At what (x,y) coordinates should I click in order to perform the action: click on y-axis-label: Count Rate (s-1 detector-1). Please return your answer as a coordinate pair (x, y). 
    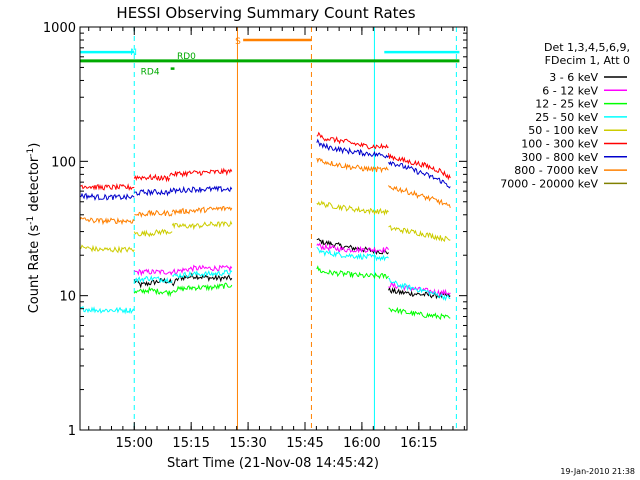
    Looking at the image, I should click on (34, 228).